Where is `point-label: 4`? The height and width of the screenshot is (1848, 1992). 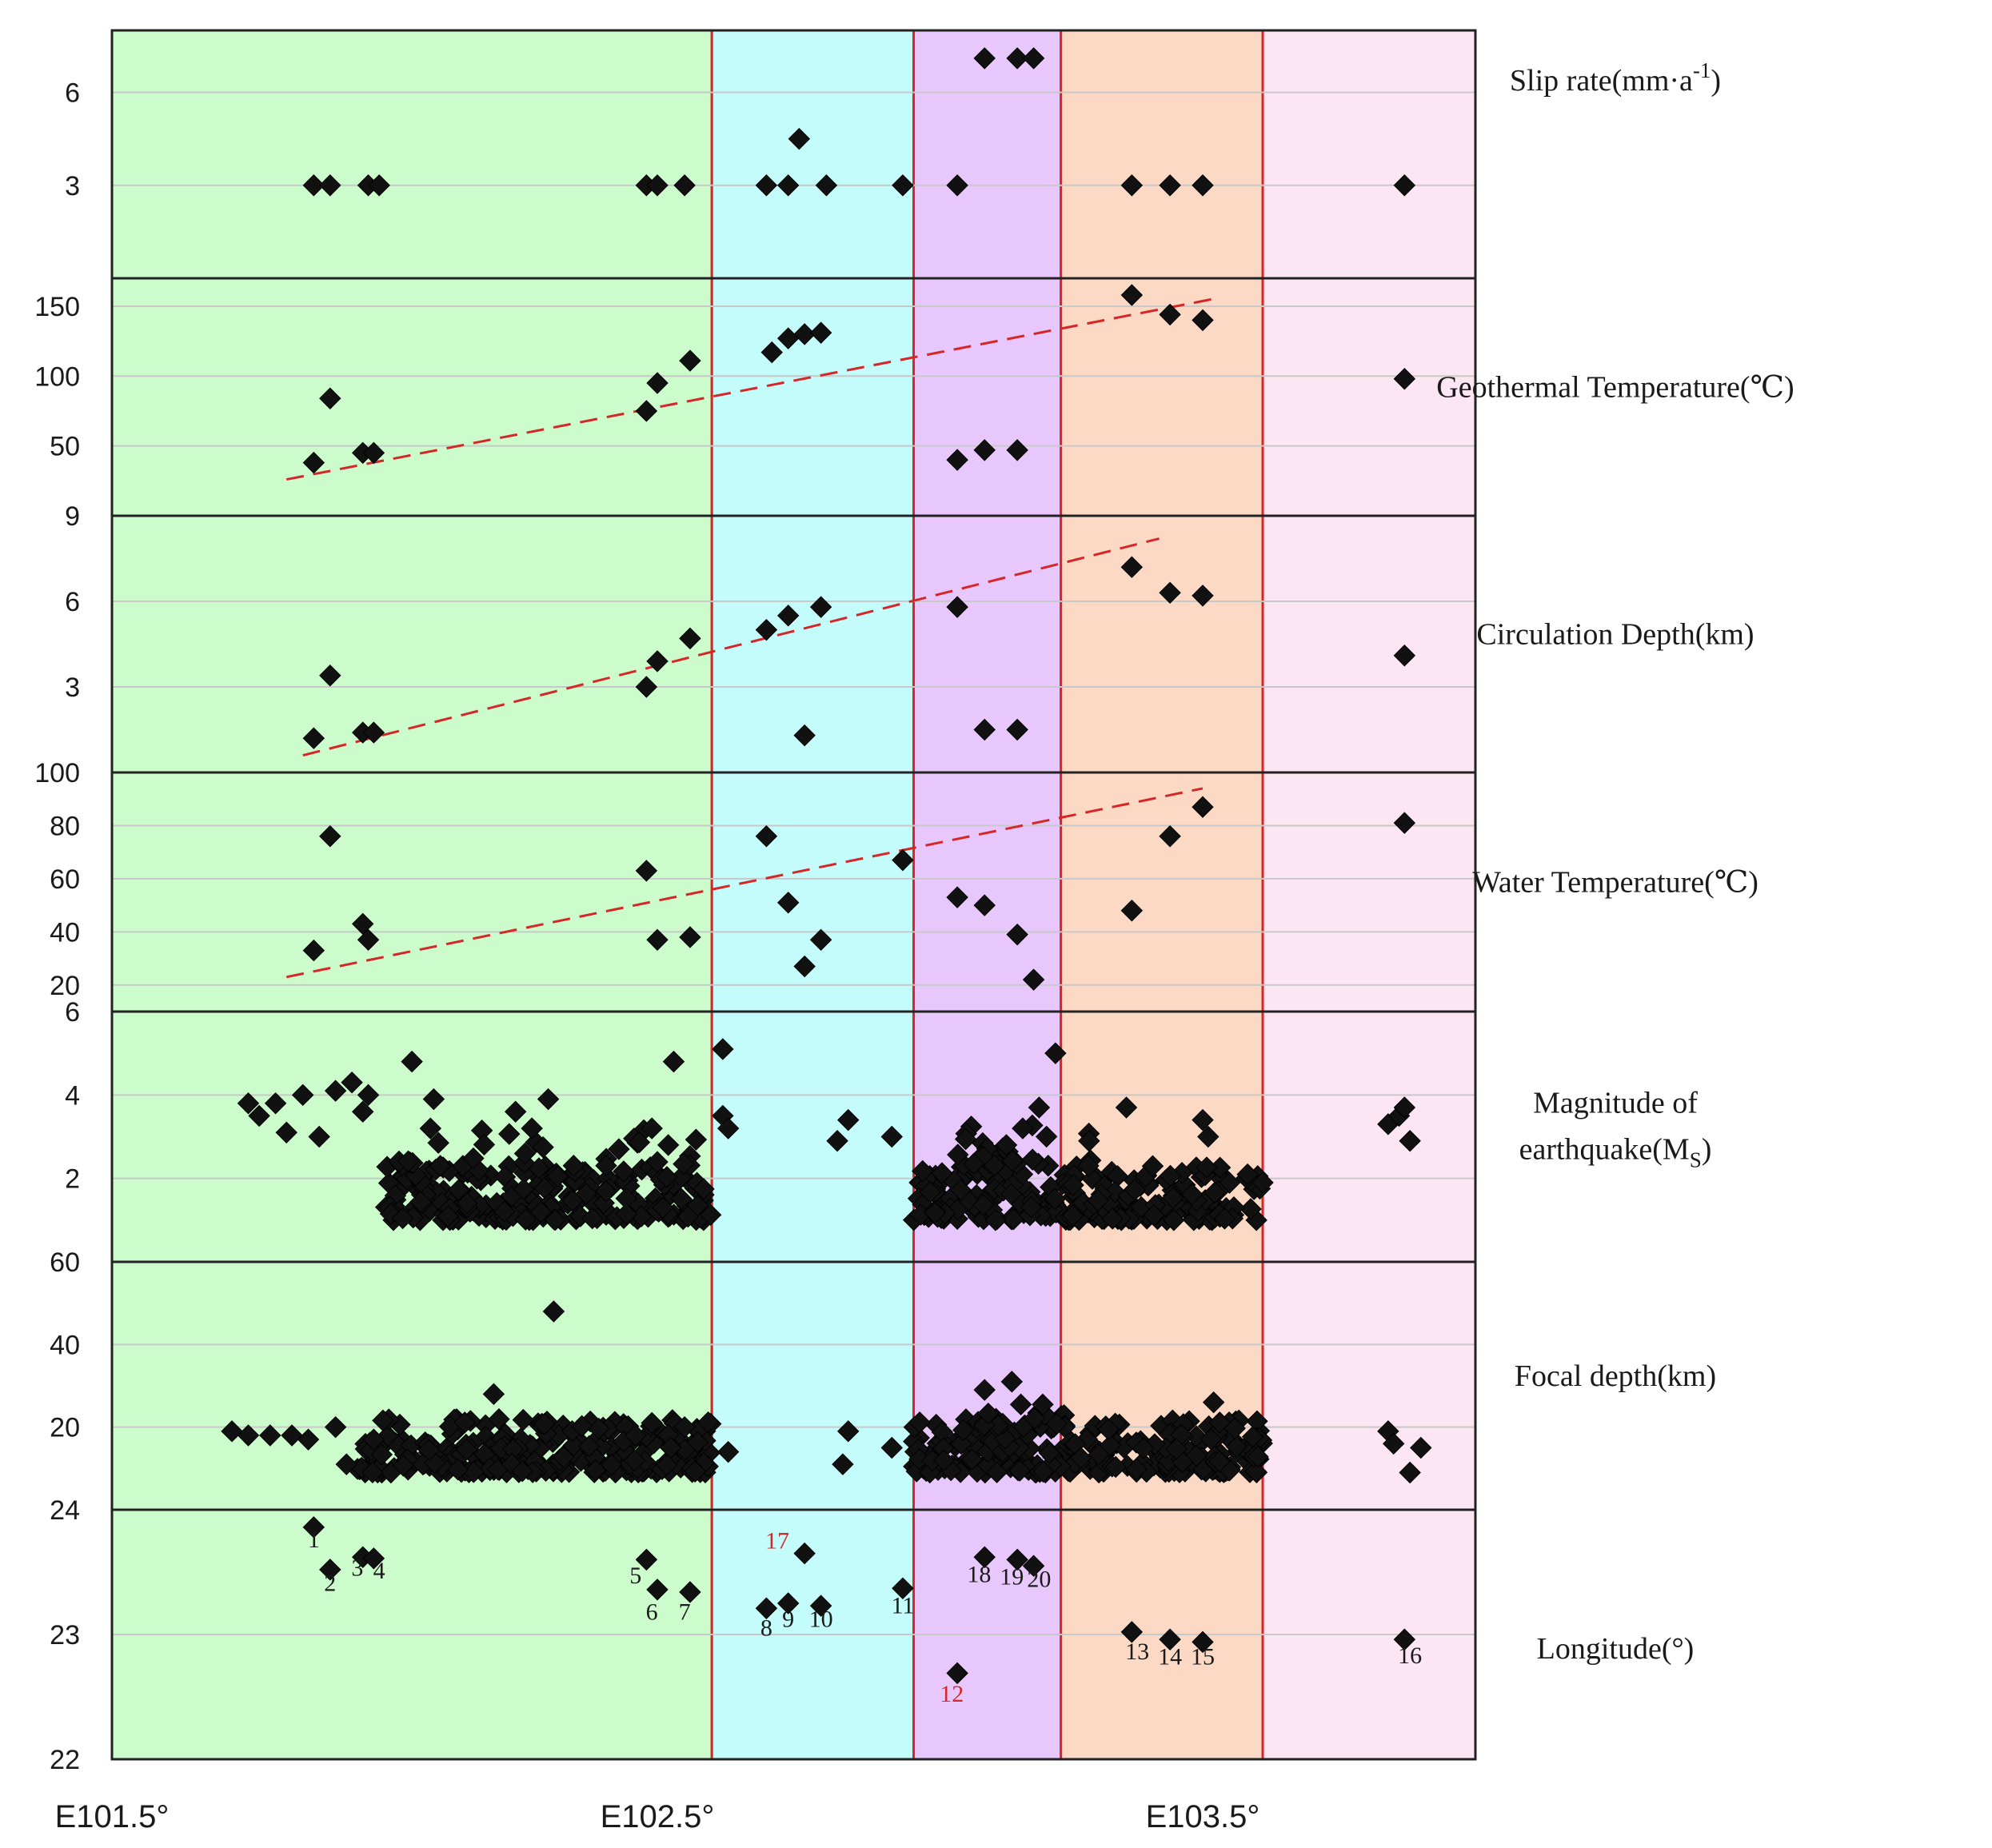
point-label: 4 is located at coordinates (379, 1571).